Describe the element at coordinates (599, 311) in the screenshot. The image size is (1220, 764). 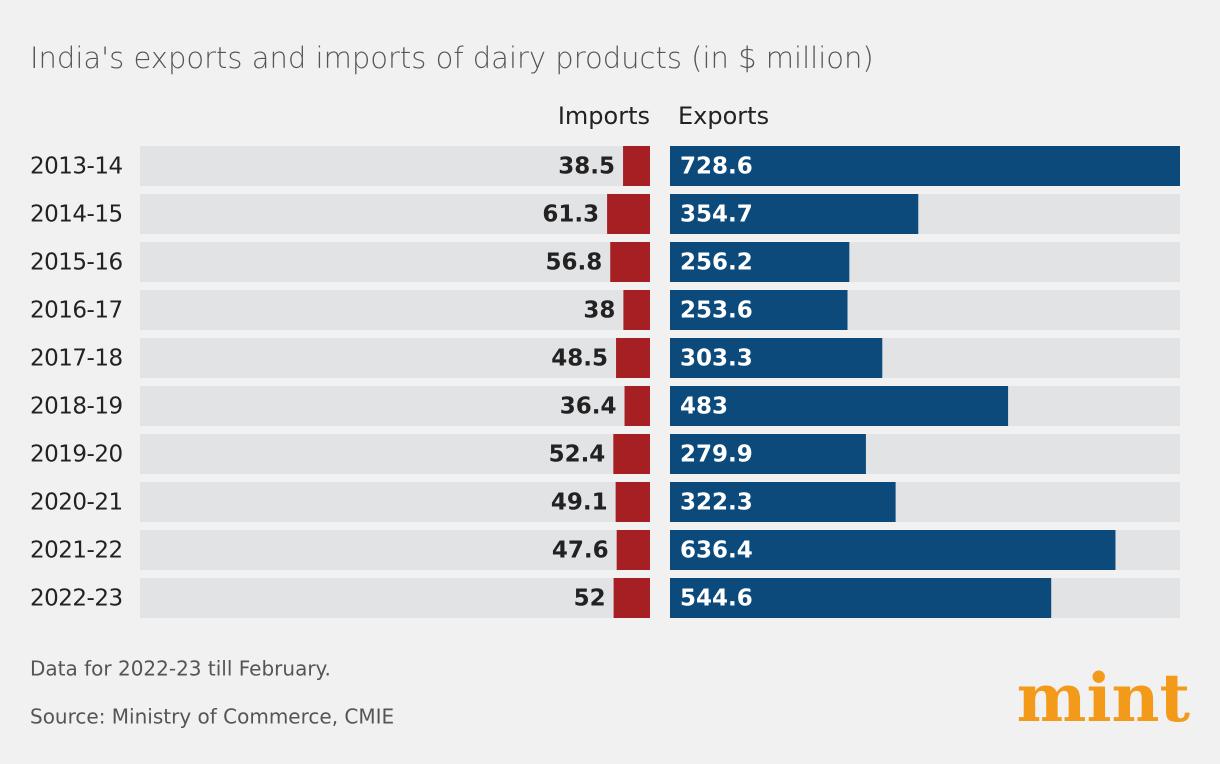
I see `import-value-label: 38` at that location.